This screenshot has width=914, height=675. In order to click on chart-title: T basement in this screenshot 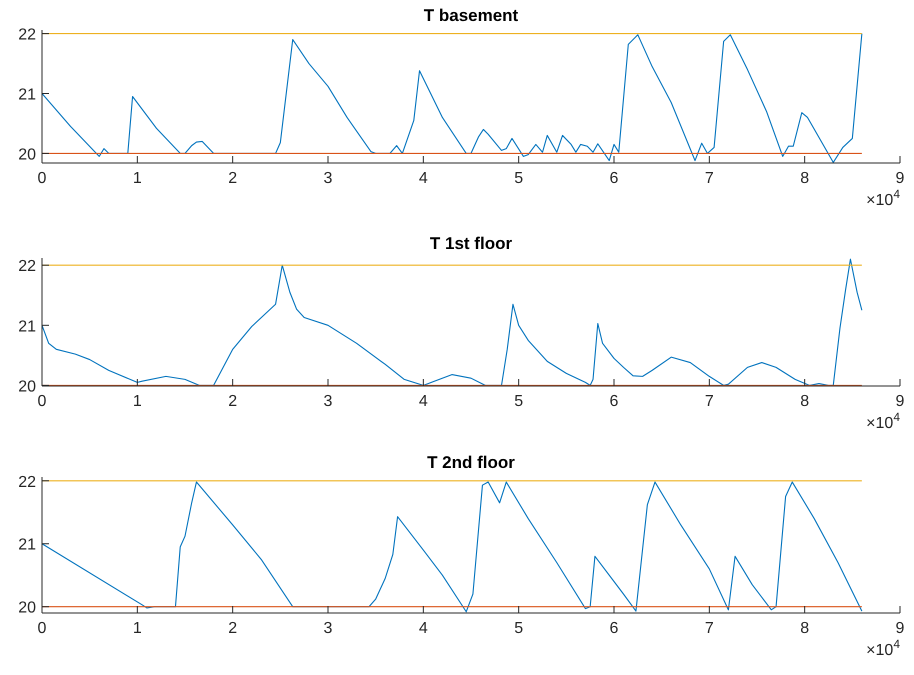, I will do `click(471, 15)`.